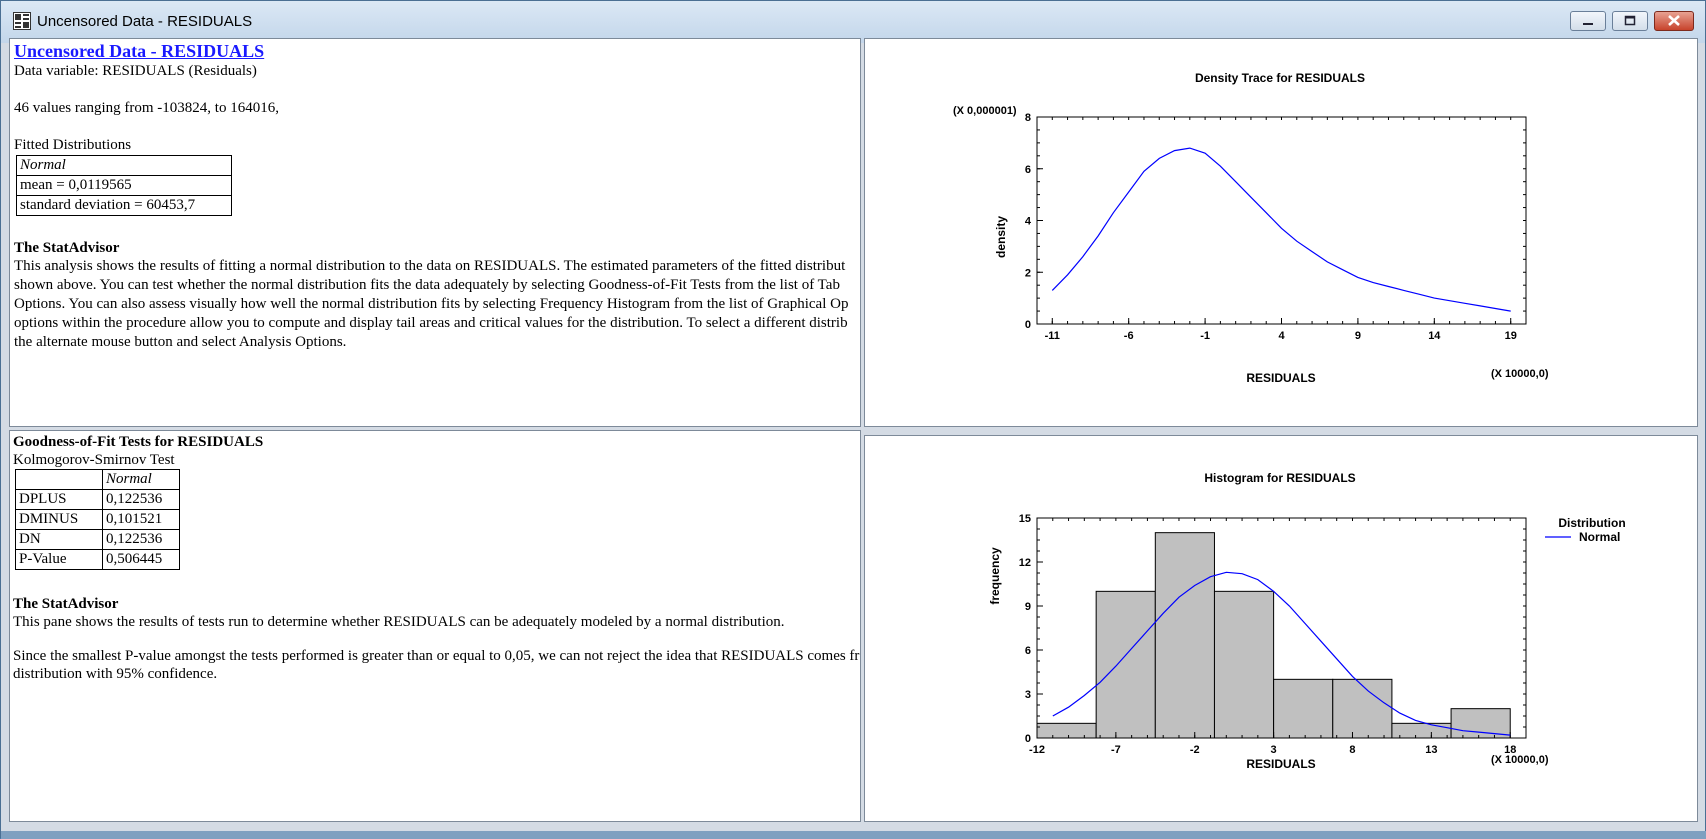 The height and width of the screenshot is (839, 1706). I want to click on y-tick-label: 15, so click(1025, 519).